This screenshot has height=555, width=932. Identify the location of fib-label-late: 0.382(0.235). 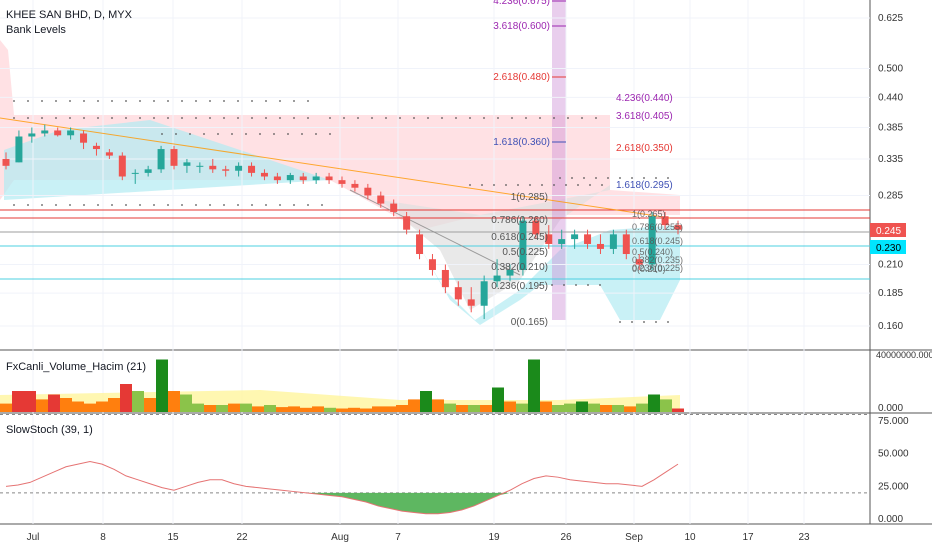
(657, 260).